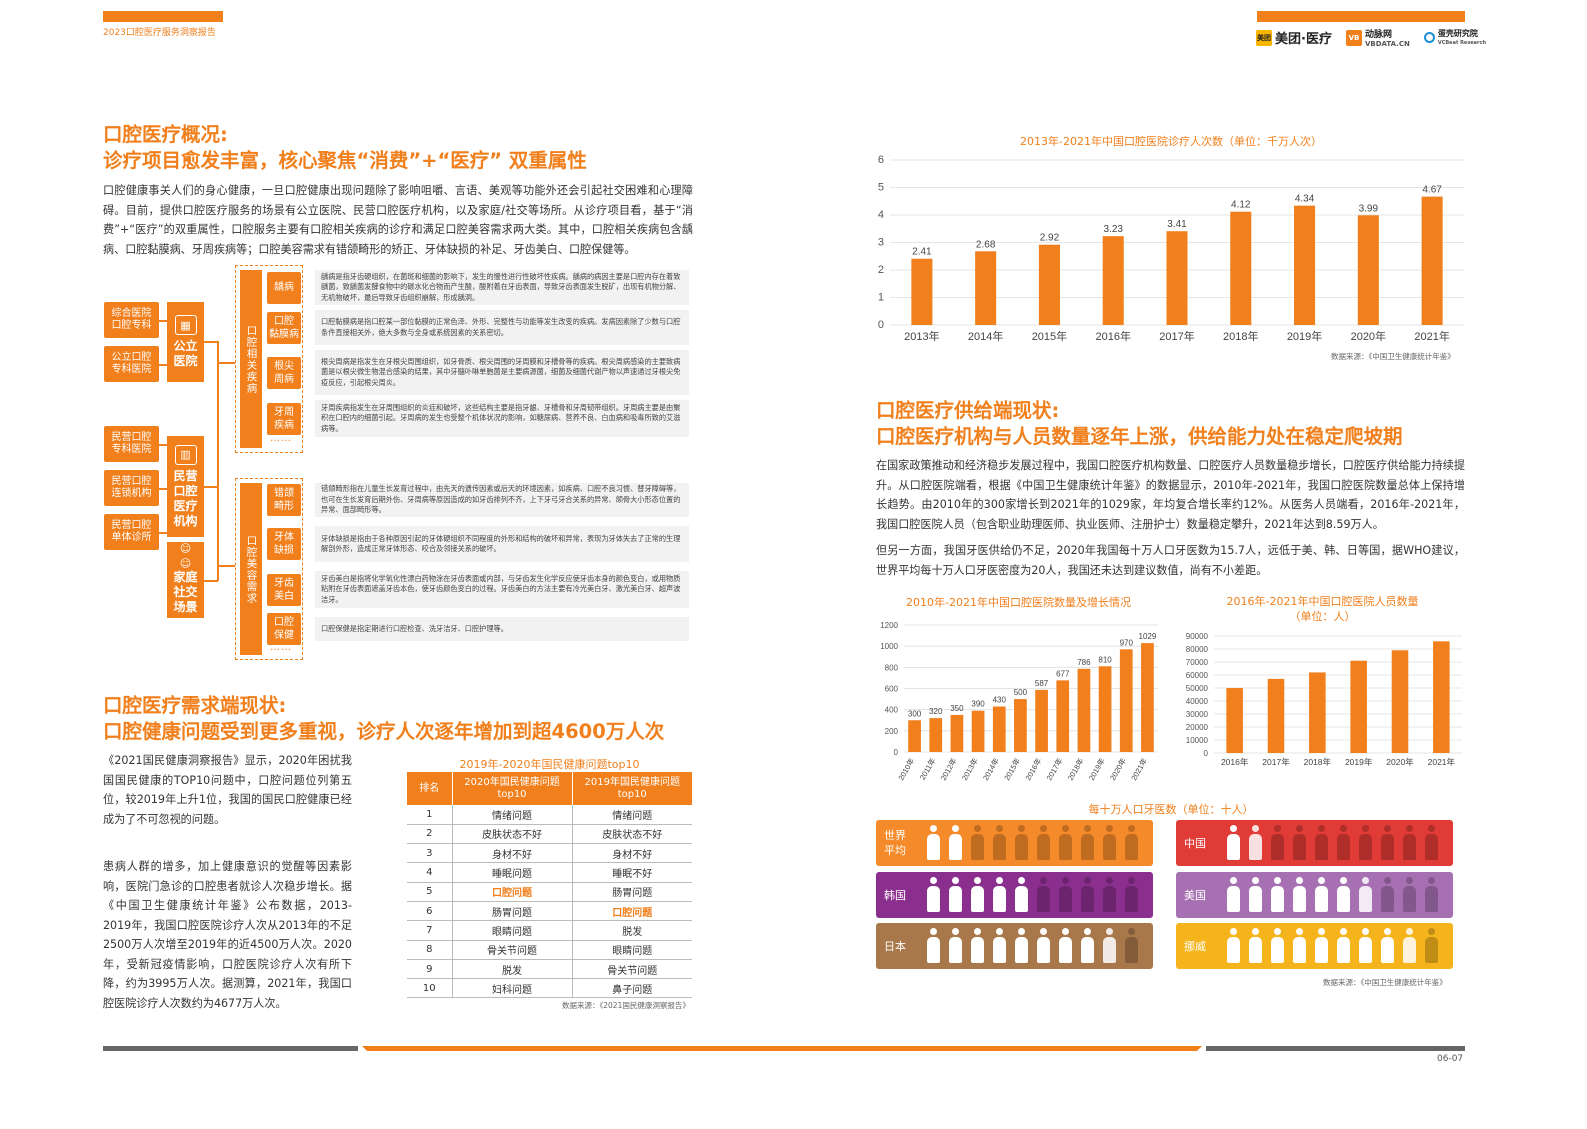 This screenshot has height=1129, width=1587. Describe the element at coordinates (1264, 37) in the screenshot. I see `meituan-badge: 美团` at that location.